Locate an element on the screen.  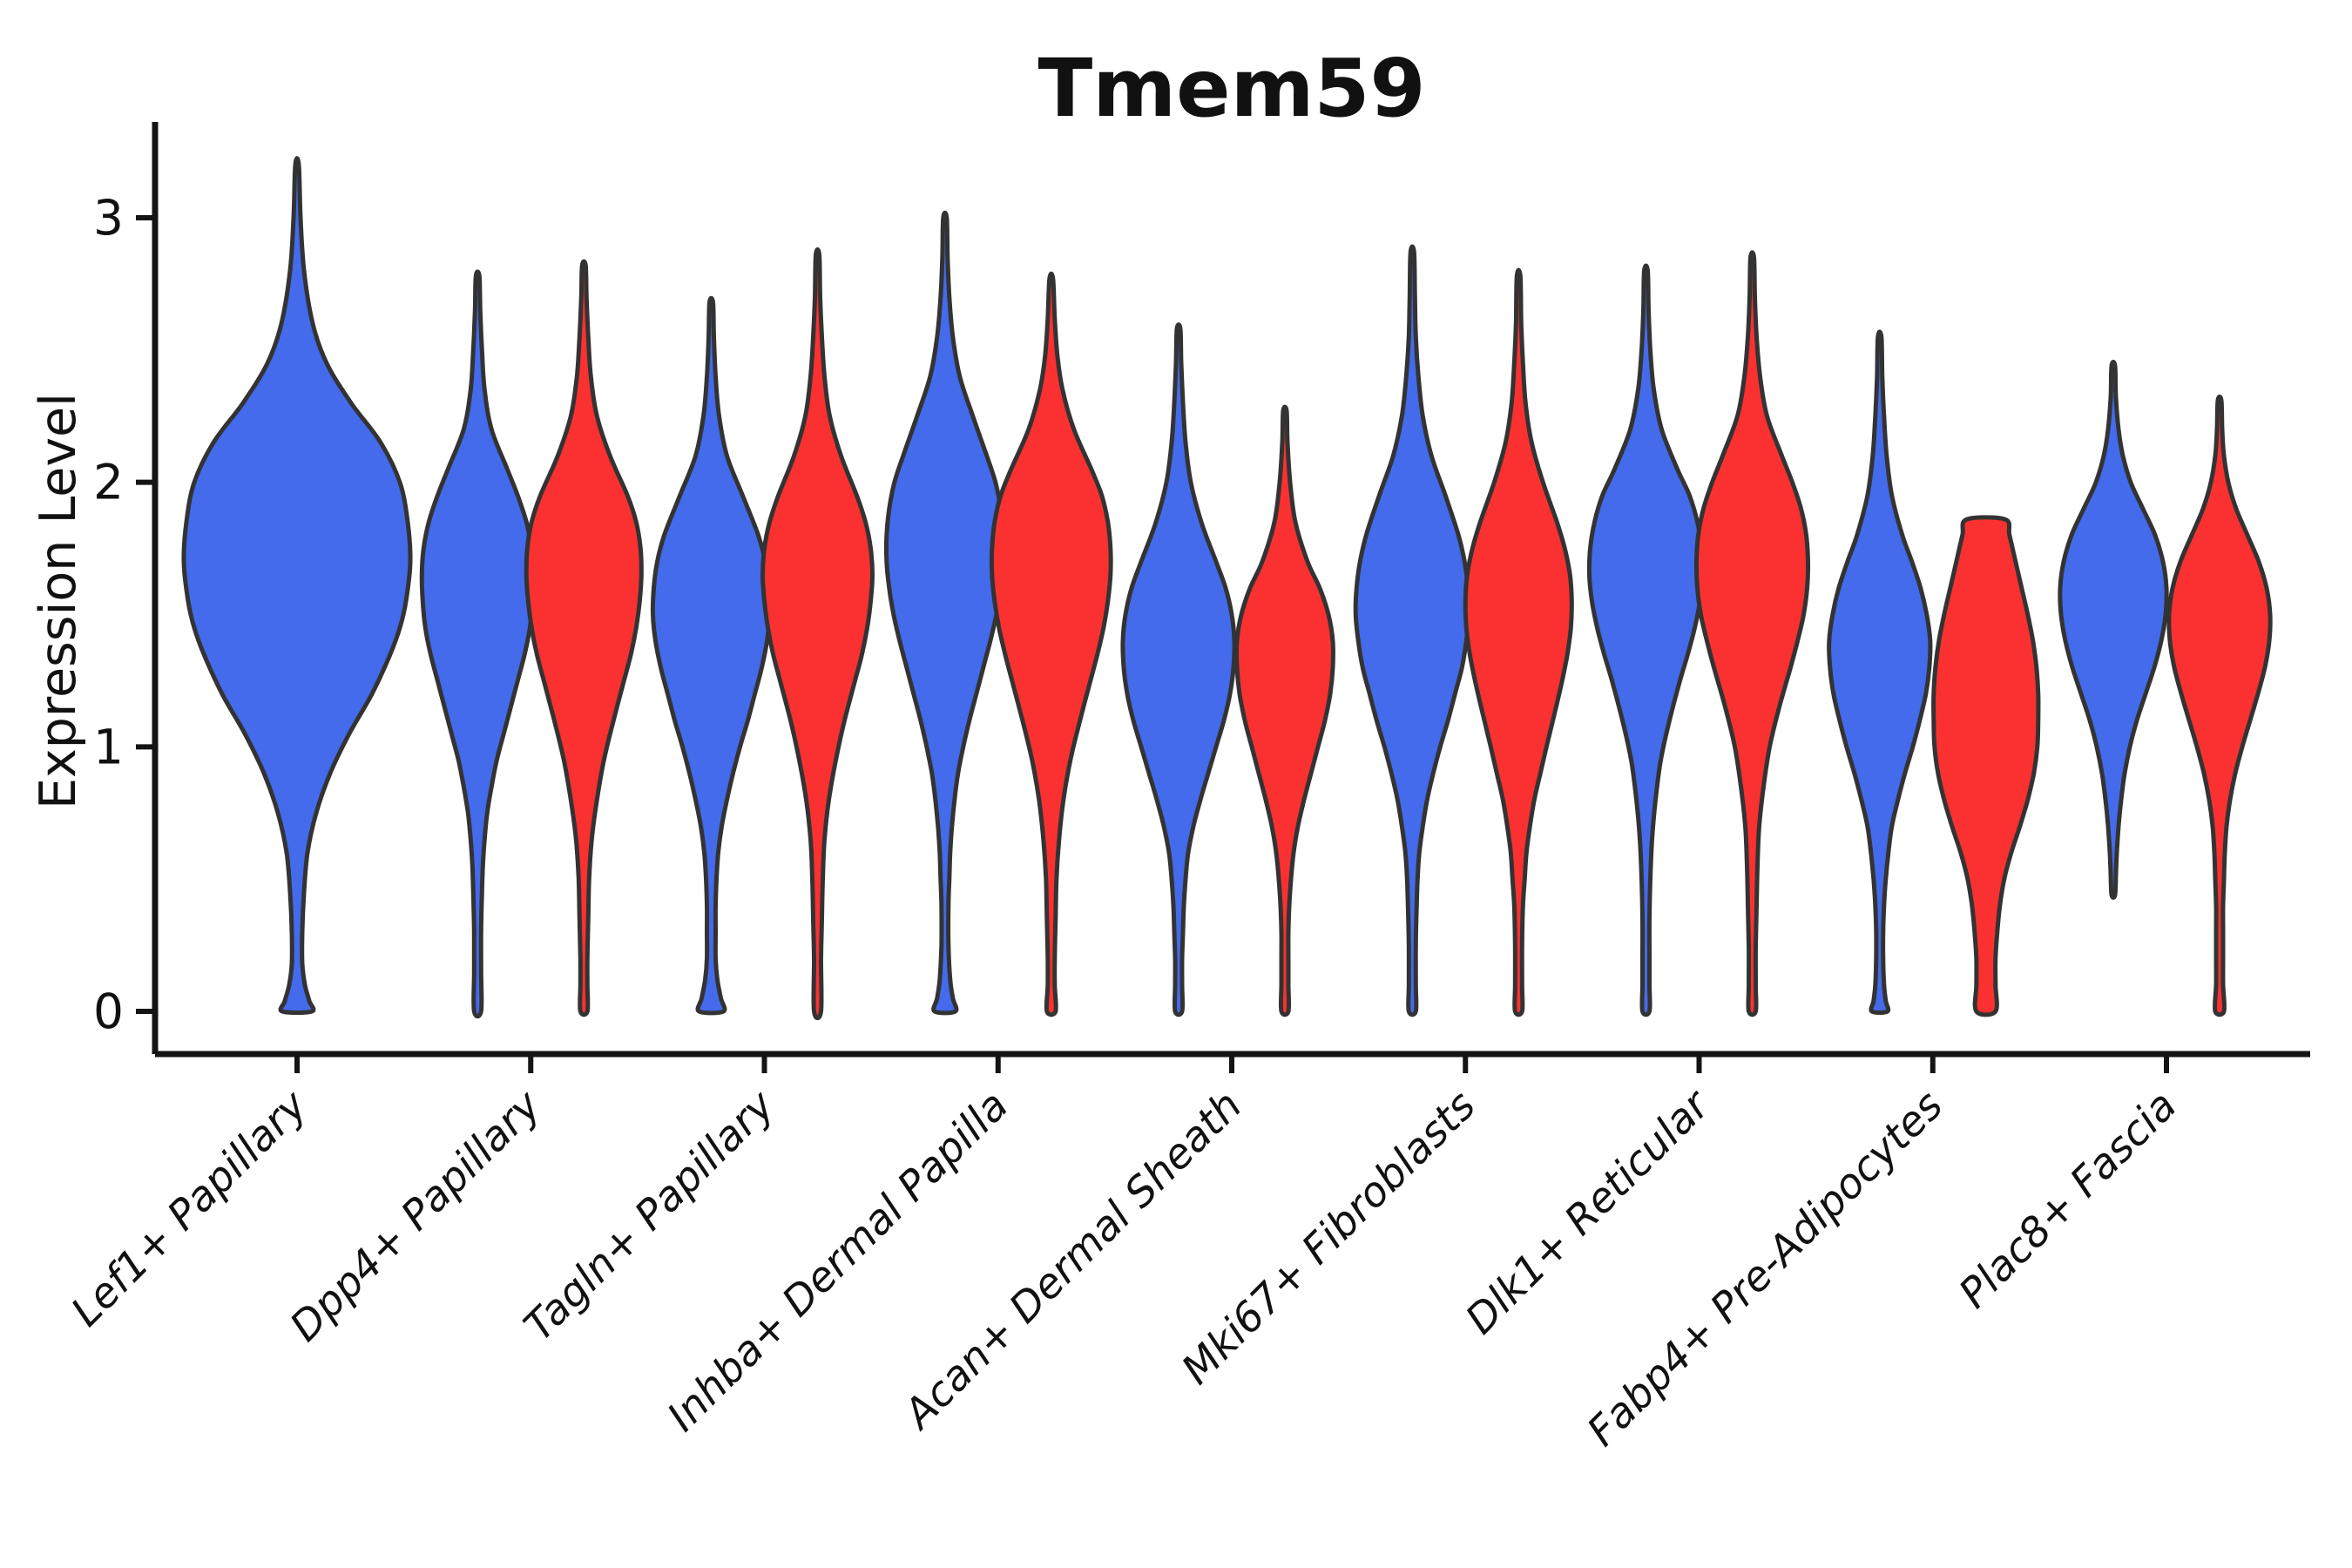
violin-7-red is located at coordinates (1986, 766).